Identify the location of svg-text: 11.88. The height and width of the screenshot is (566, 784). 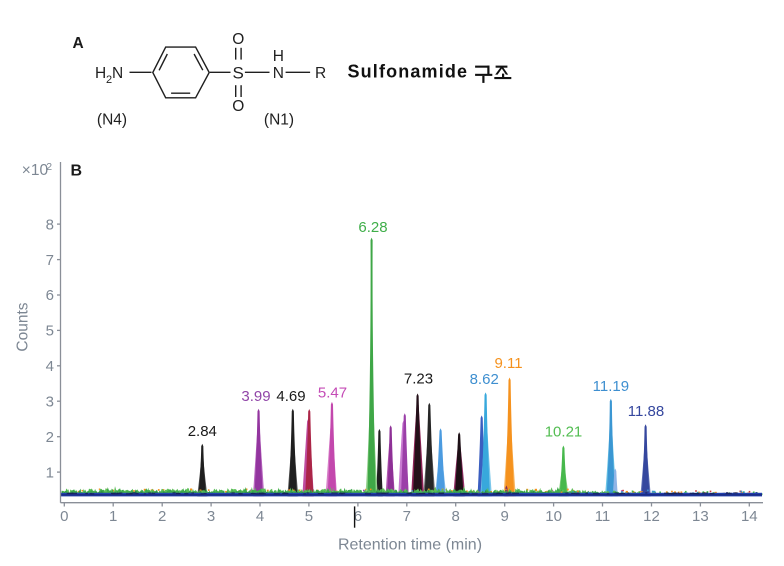
(646, 411).